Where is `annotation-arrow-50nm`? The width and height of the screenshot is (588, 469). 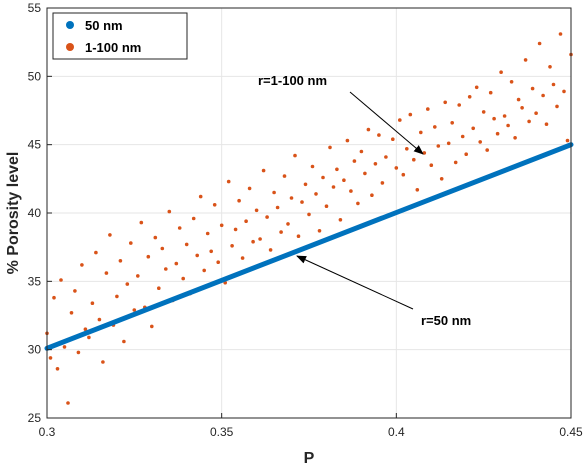
annotation-arrow-50nm is located at coordinates (355, 282).